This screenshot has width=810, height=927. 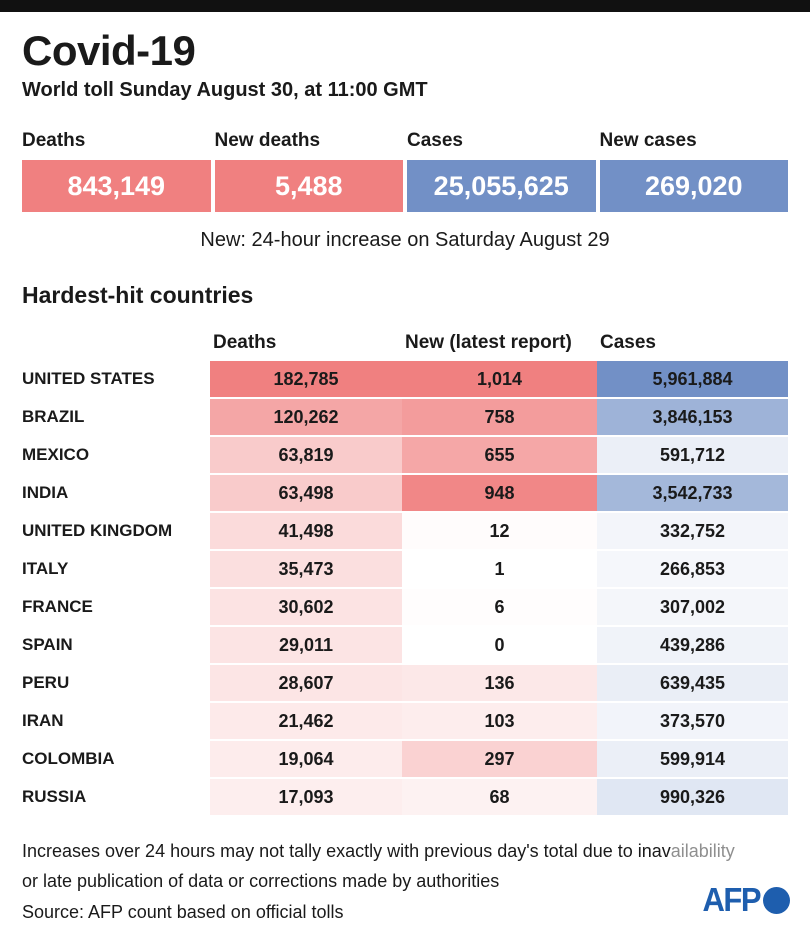 What do you see at coordinates (88, 378) in the screenshot?
I see `country-name: UNITED STATES` at bounding box center [88, 378].